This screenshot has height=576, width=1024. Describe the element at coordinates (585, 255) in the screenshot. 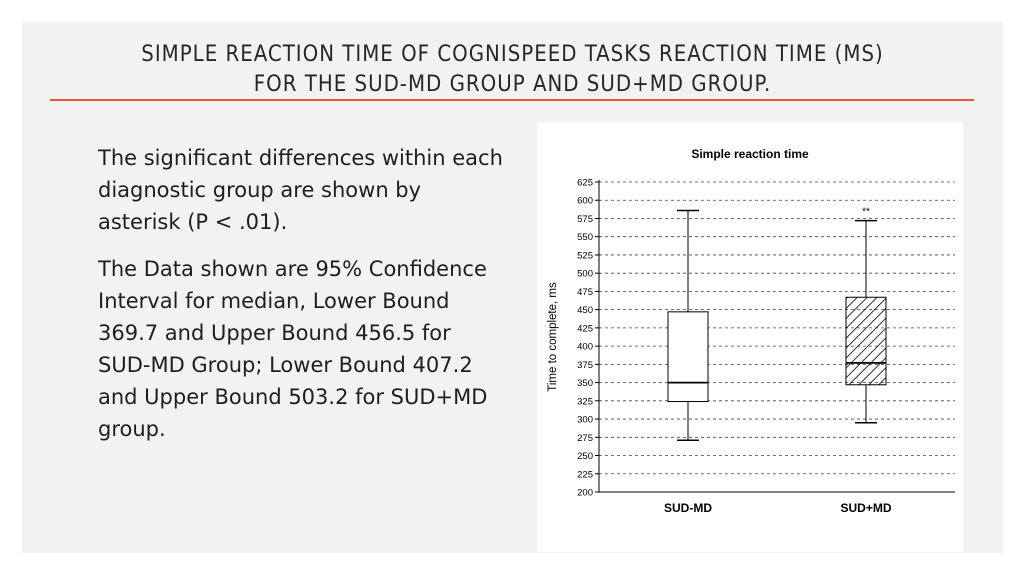

I see `y-tick-label: 525` at that location.